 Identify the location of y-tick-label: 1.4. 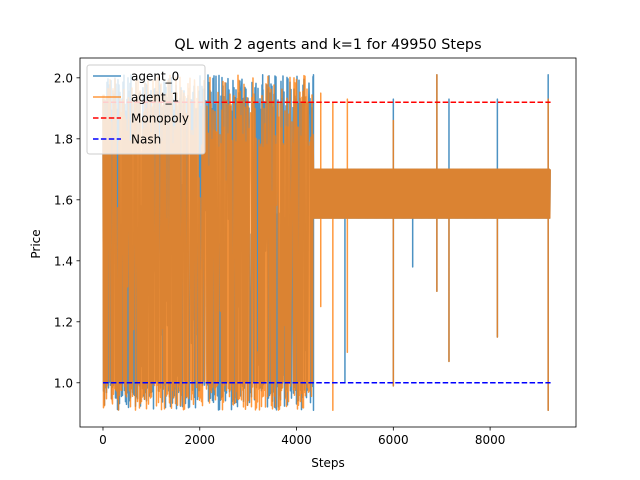
(63, 261).